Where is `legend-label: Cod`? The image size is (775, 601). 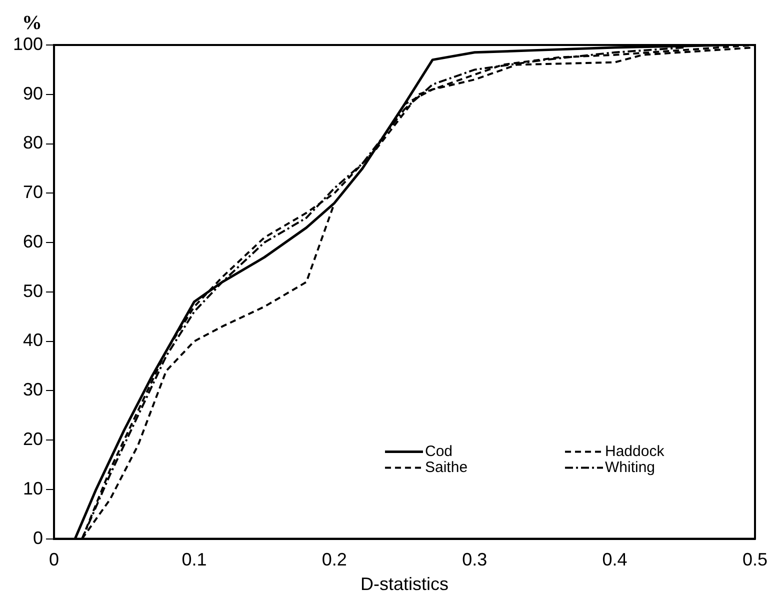 legend-label: Cod is located at coordinates (439, 451).